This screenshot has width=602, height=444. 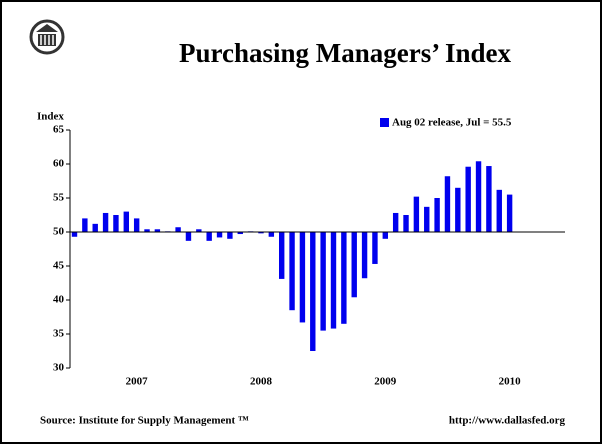 I want to click on url: http://www.dallasfed.org, so click(x=507, y=421).